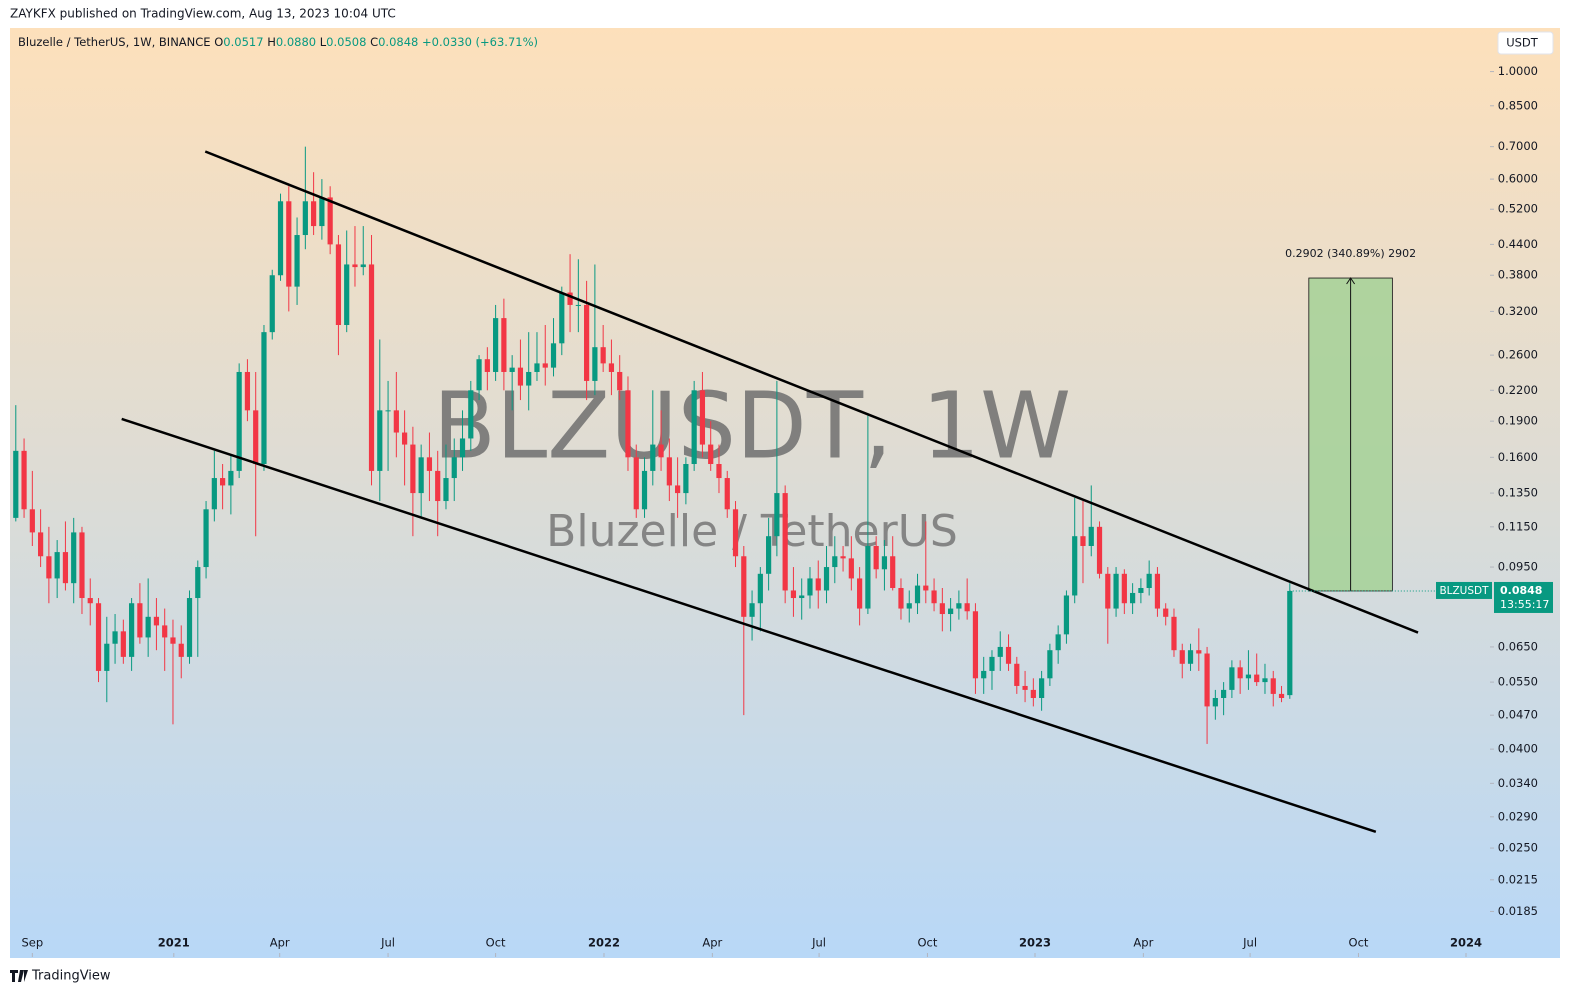 The image size is (1571, 995). I want to click on currency-button: USDT, so click(1525, 43).